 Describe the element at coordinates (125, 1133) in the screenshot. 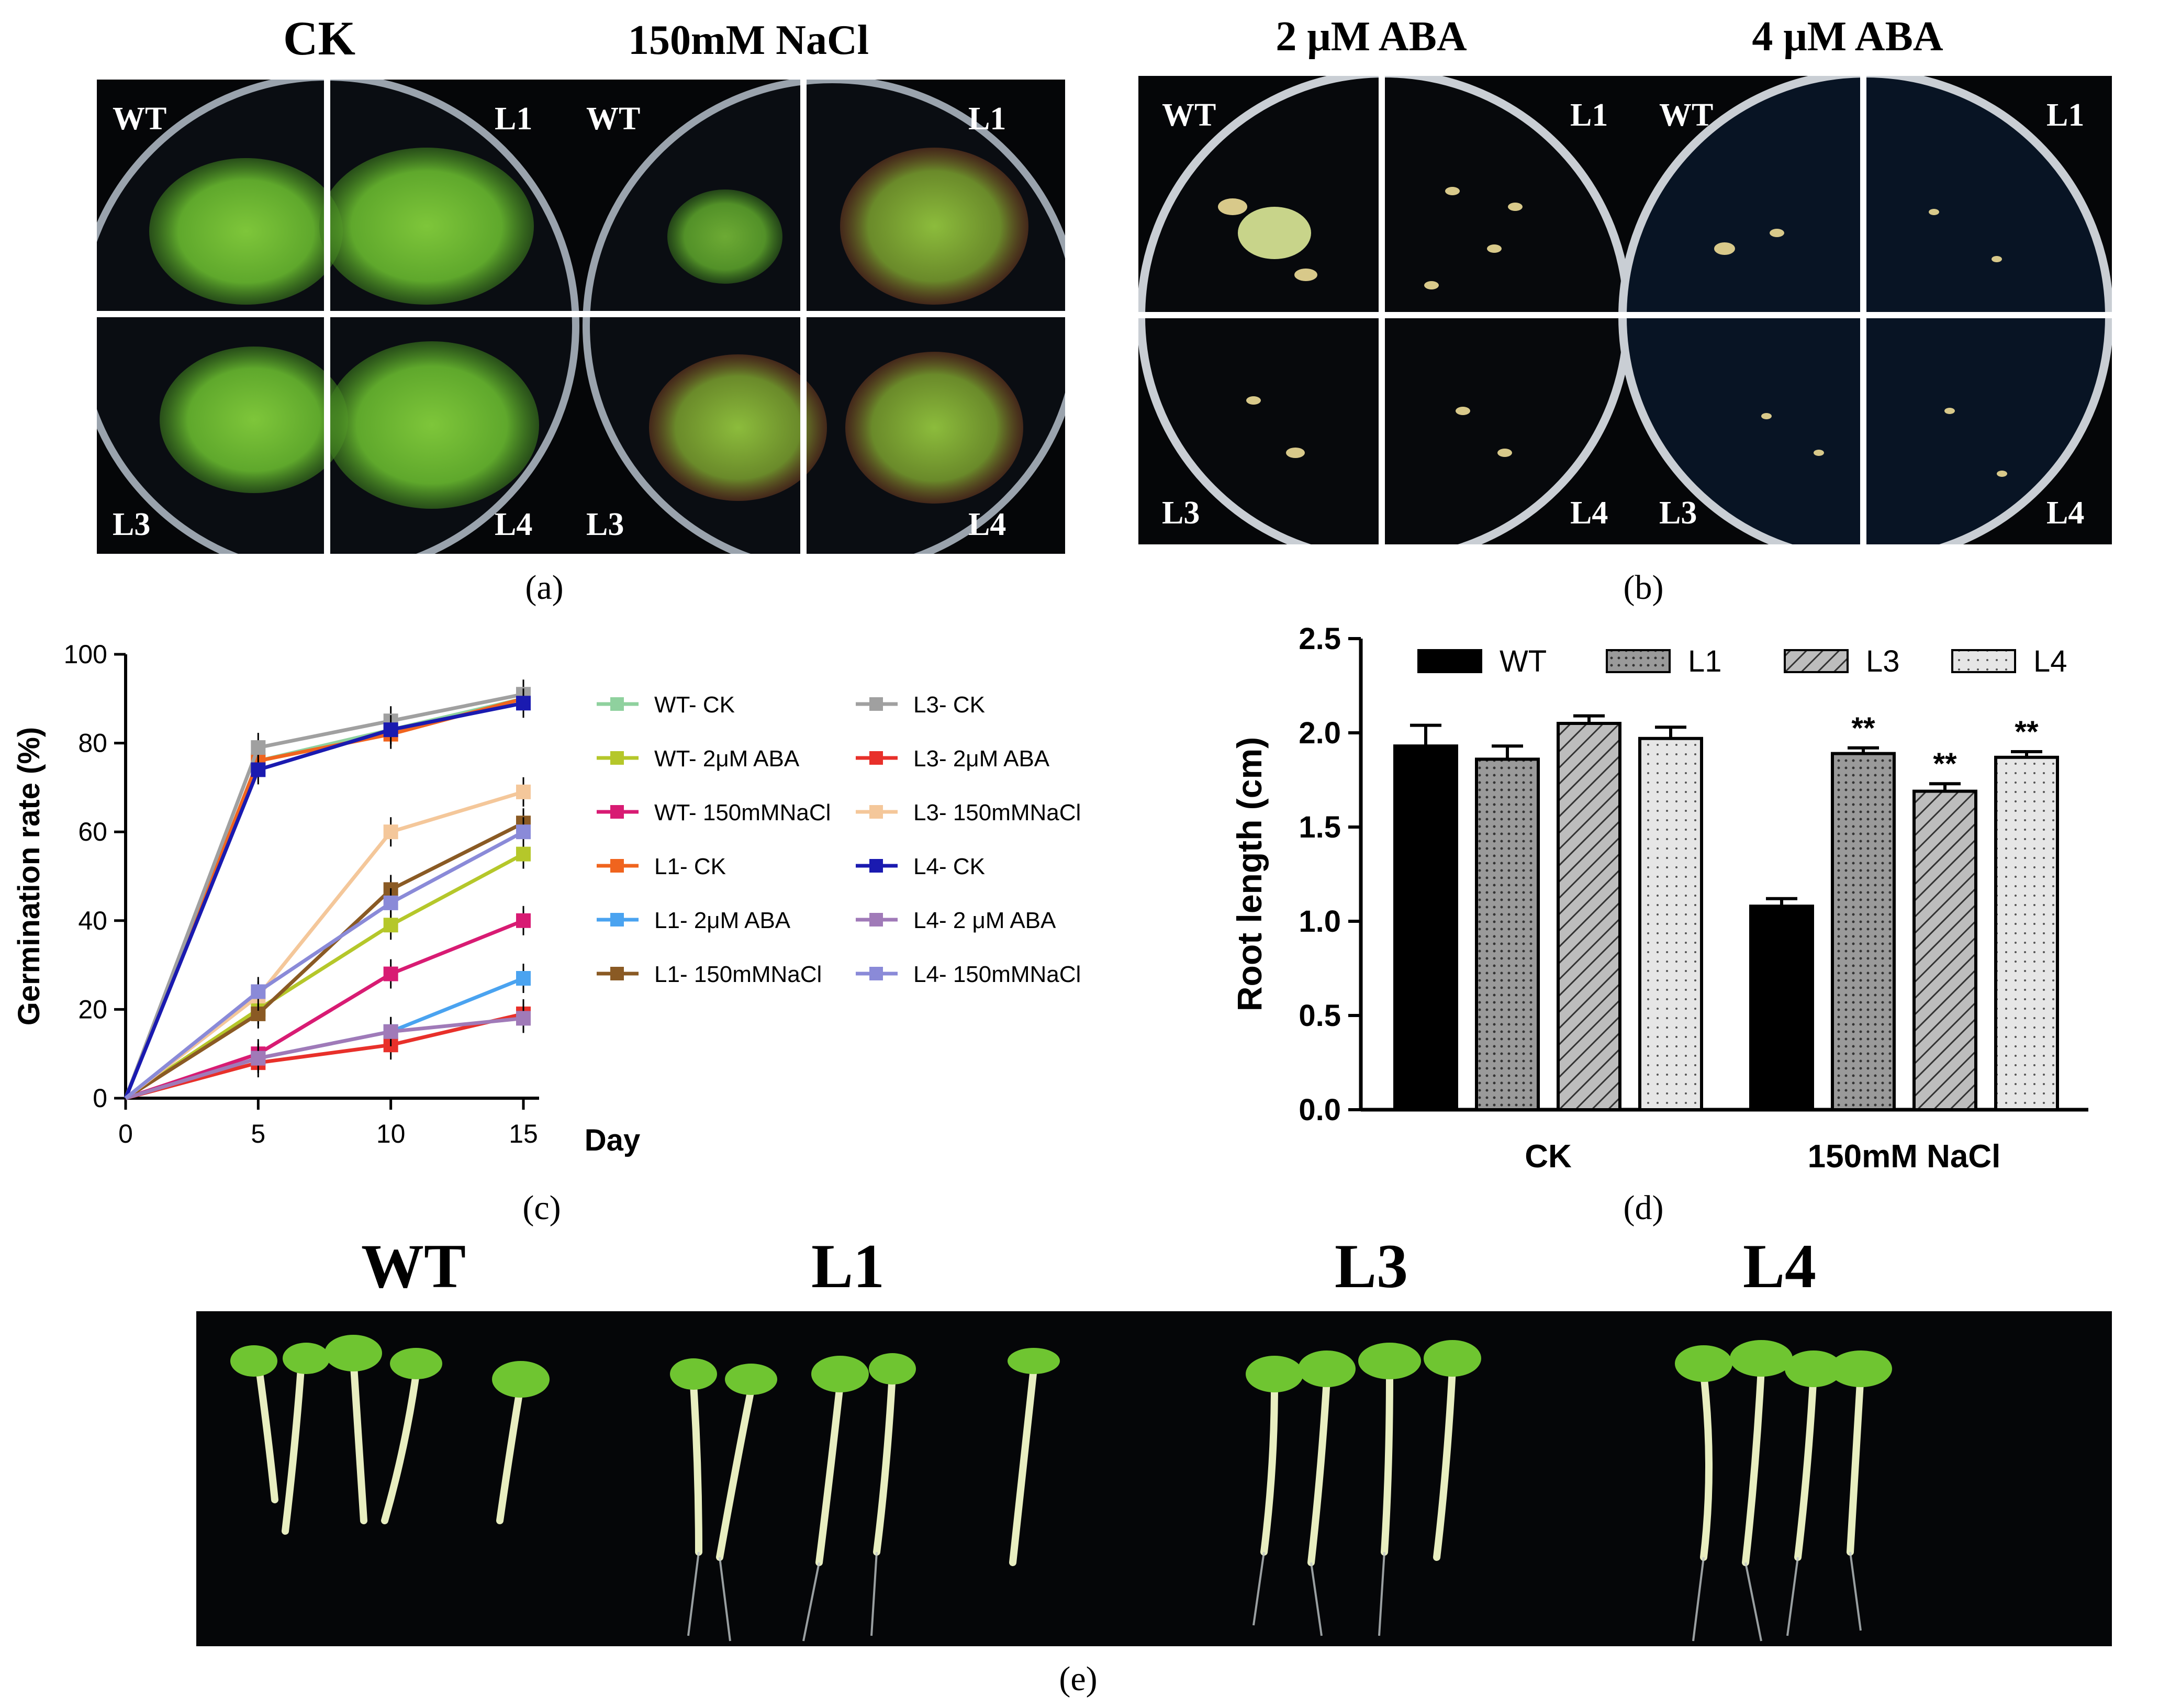

I see `panel-c-x-tick-label: 0` at that location.